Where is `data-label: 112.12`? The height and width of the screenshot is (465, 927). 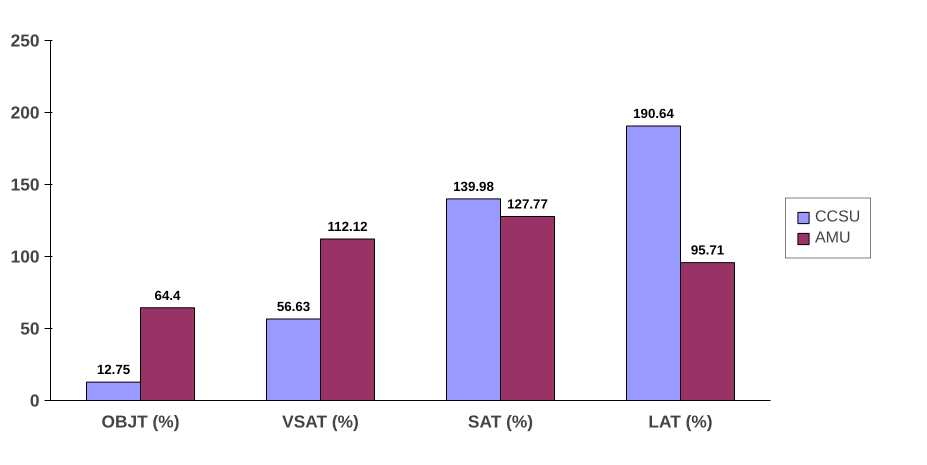 data-label: 112.12 is located at coordinates (347, 226).